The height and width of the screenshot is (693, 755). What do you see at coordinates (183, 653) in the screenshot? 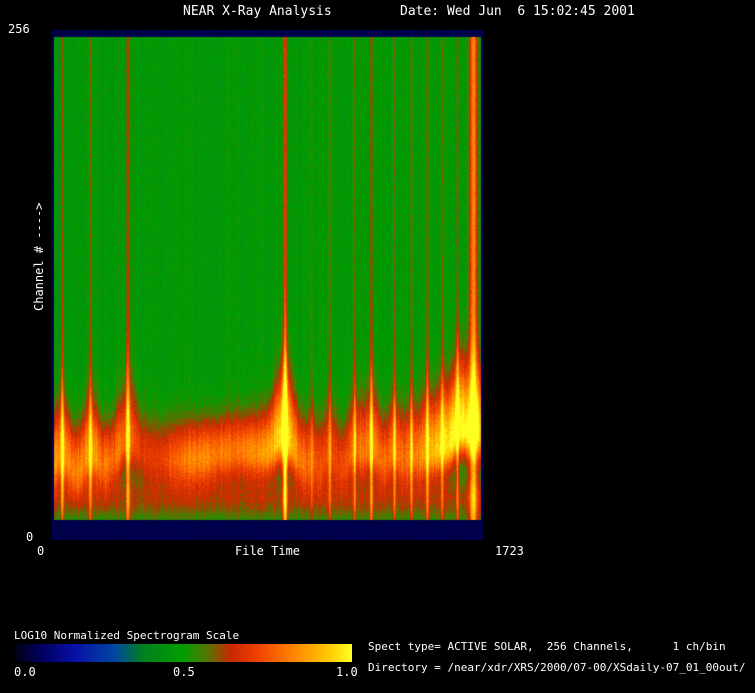
I see `colorbar-canvas` at bounding box center [183, 653].